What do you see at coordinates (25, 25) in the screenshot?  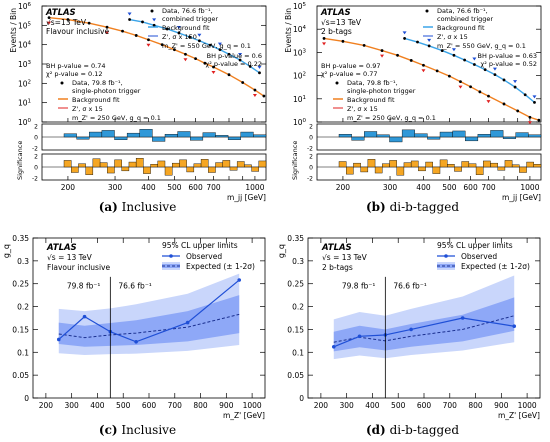 I see `y-tick-label: 105` at bounding box center [25, 25].